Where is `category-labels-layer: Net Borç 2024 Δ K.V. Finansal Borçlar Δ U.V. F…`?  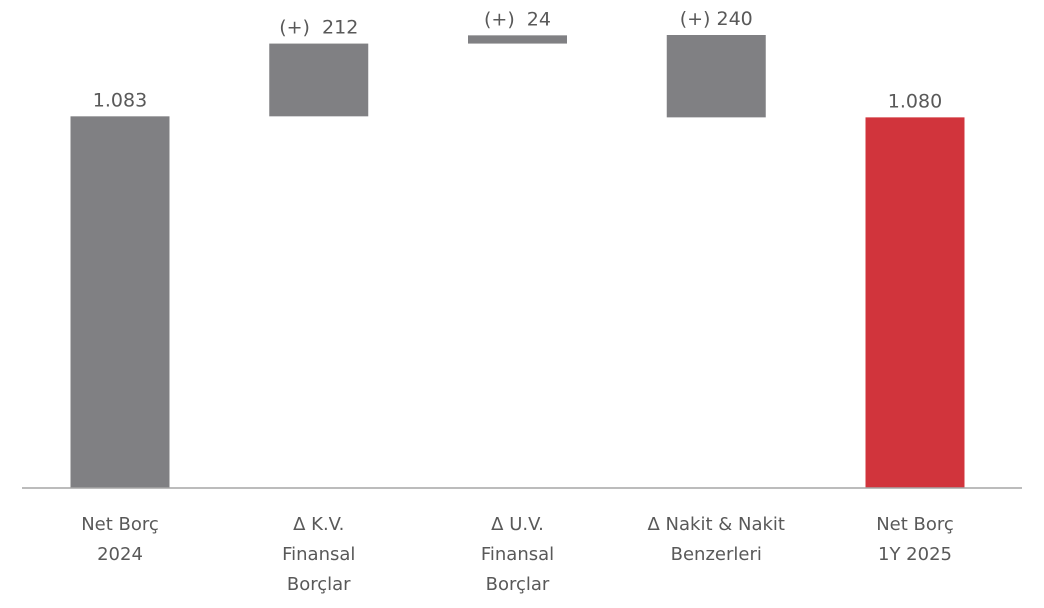 category-labels-layer: Net Borç 2024 Δ K.V. Finansal Borçlar Δ U.V. F… is located at coordinates (517, 554).